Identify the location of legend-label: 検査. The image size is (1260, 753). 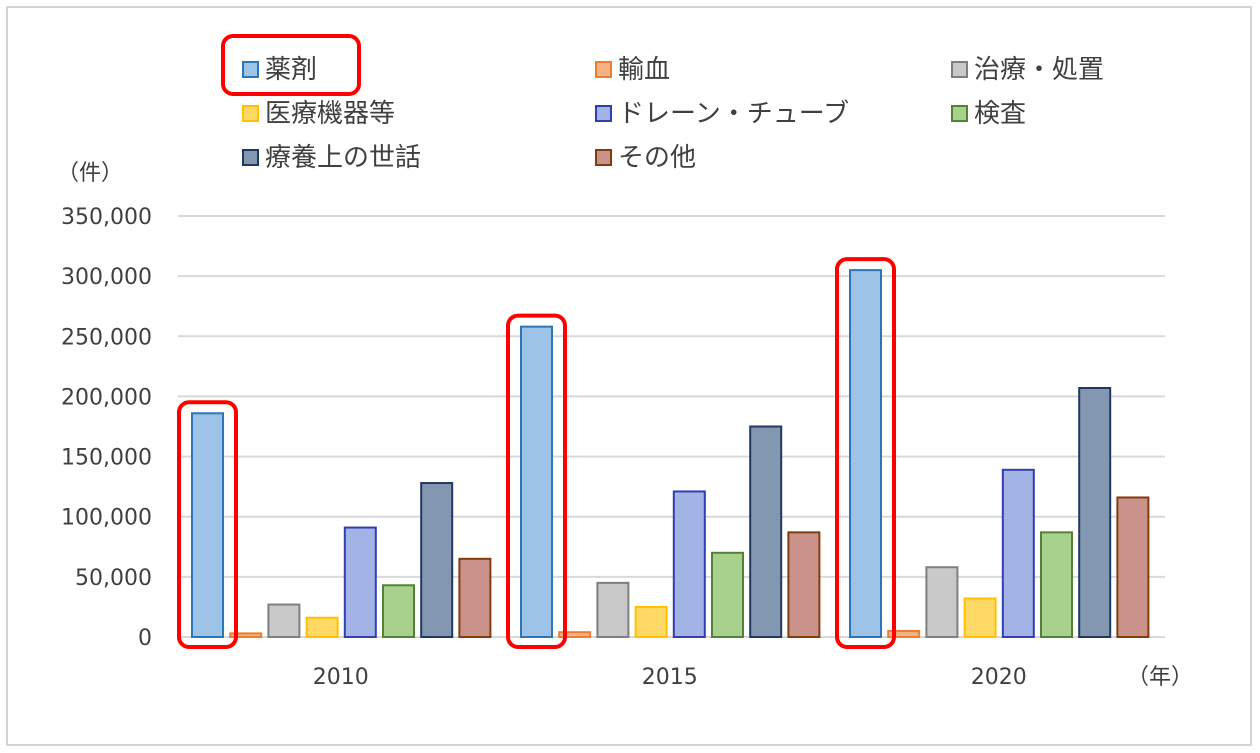
(1000, 114).